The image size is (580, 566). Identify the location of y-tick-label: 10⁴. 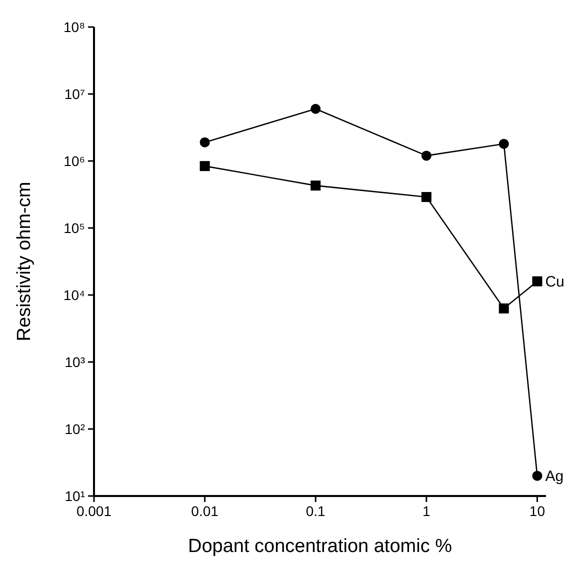
(74, 294).